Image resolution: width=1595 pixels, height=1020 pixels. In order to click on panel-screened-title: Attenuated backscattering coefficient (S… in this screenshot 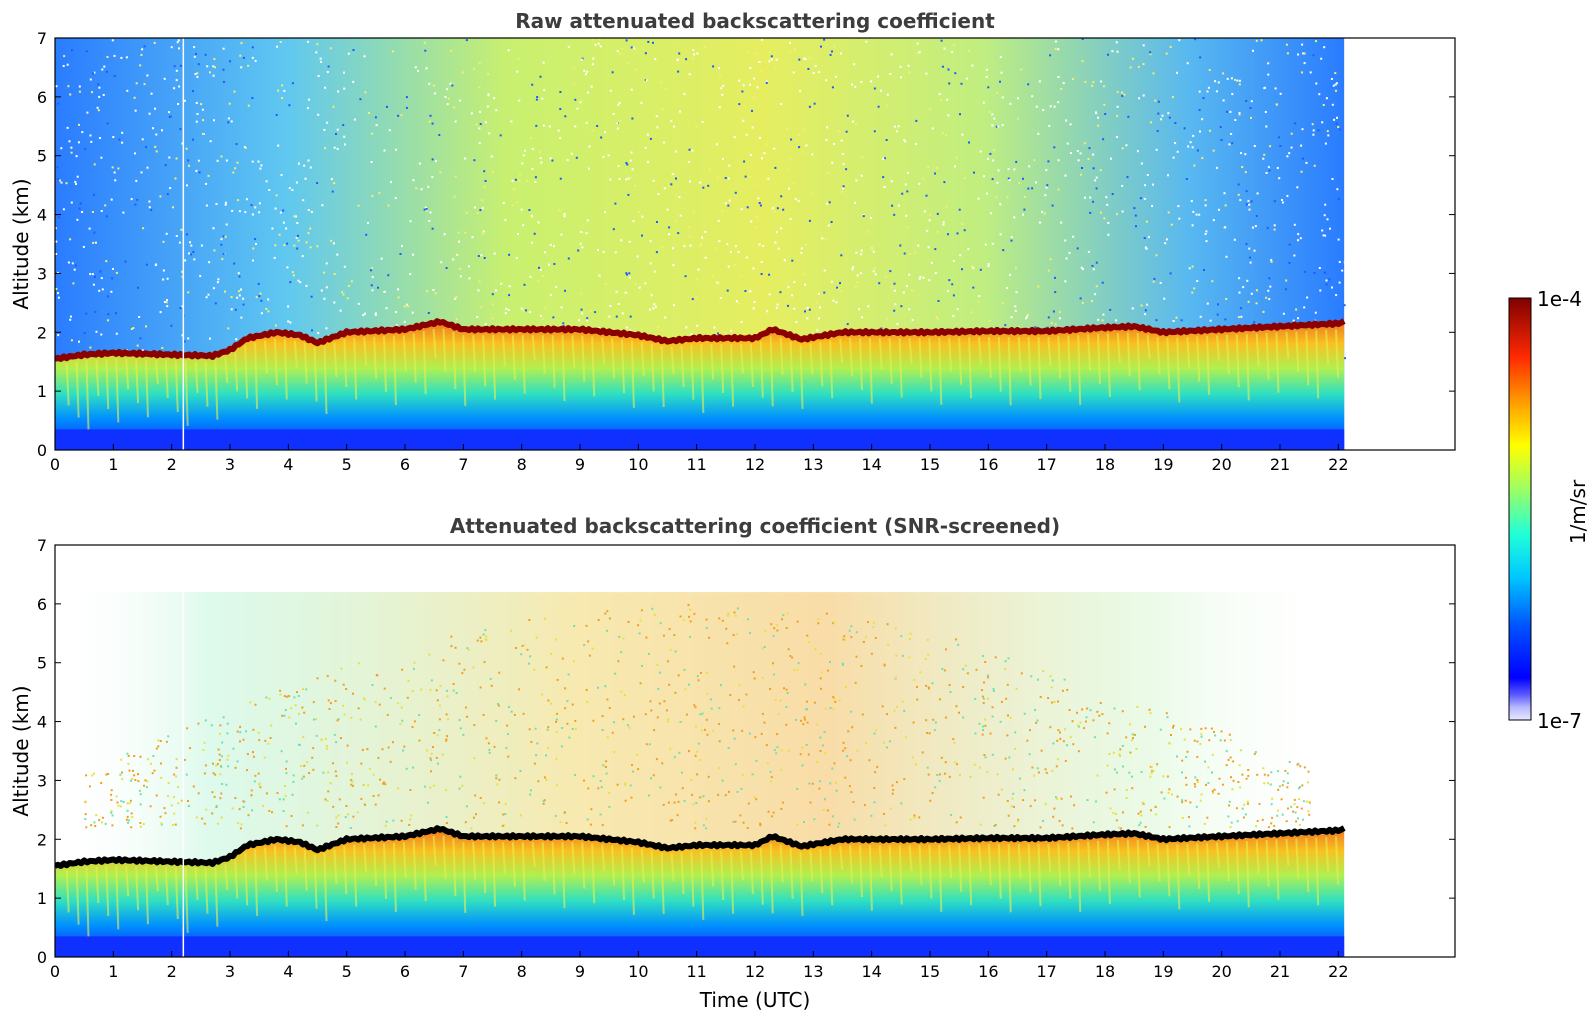, I will do `click(755, 526)`.